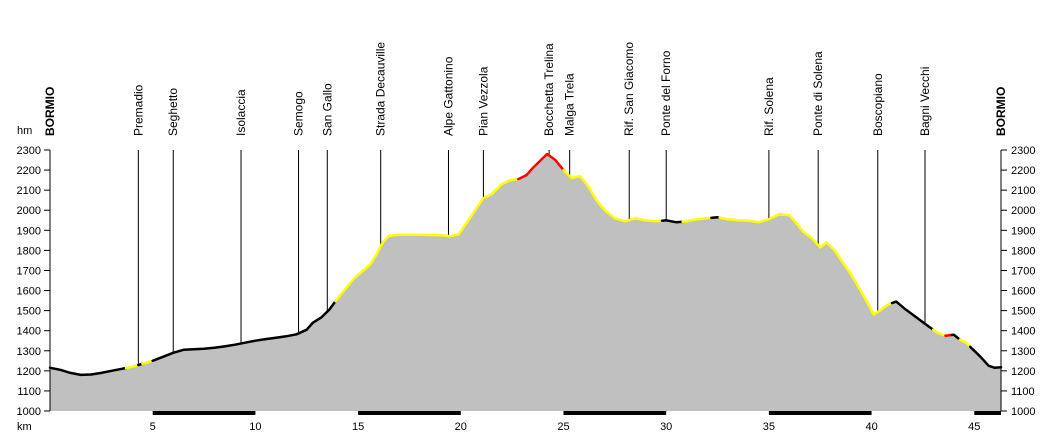 The width and height of the screenshot is (1050, 438). What do you see at coordinates (1023, 332) in the screenshot?
I see `y-tick-label-right: 1400` at bounding box center [1023, 332].